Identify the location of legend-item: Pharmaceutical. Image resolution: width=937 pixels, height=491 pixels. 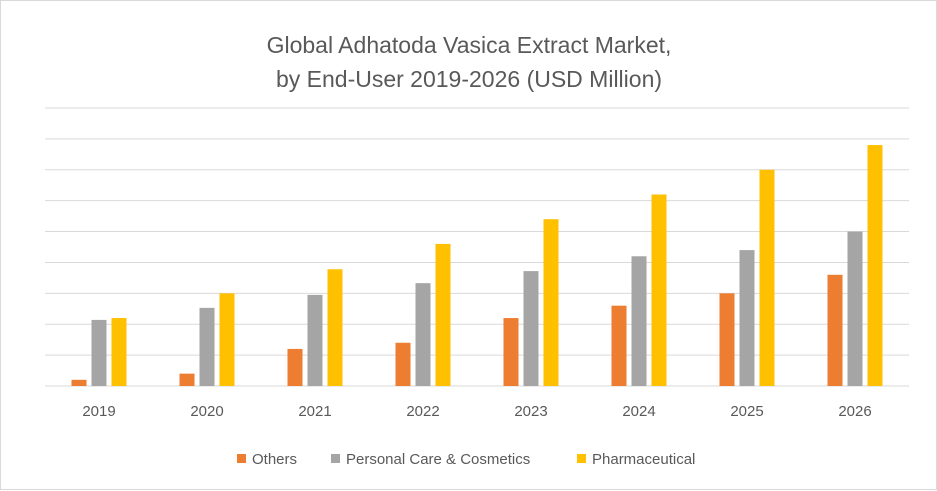
(636, 459).